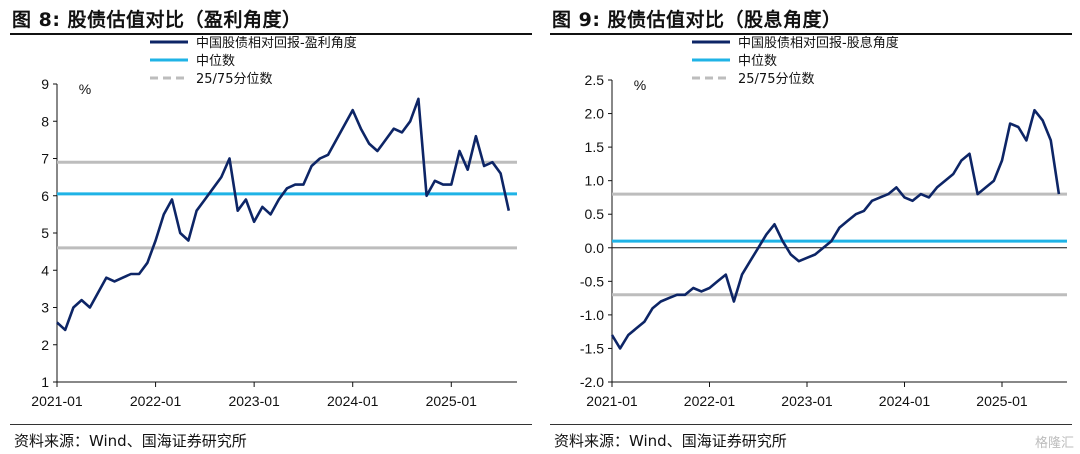  What do you see at coordinates (45, 84) in the screenshot?
I see `y-tick-label: 9` at bounding box center [45, 84].